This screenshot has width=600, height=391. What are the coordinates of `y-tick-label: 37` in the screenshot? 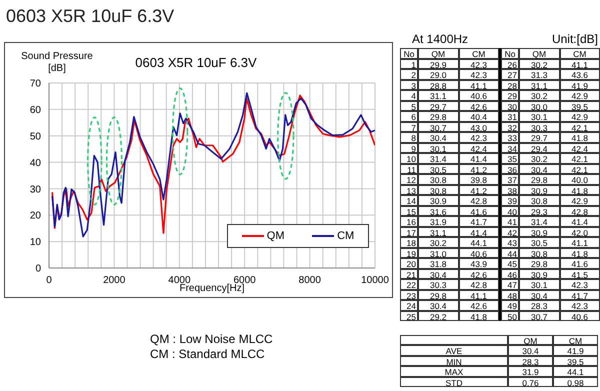 It's located at (510, 179).